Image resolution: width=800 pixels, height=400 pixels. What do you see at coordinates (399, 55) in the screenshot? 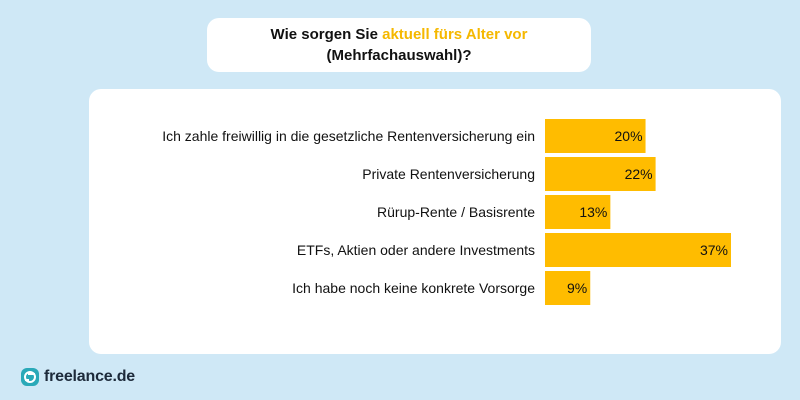
I see `chart-title-line2: (Mehrfachauswahl)?` at bounding box center [399, 55].